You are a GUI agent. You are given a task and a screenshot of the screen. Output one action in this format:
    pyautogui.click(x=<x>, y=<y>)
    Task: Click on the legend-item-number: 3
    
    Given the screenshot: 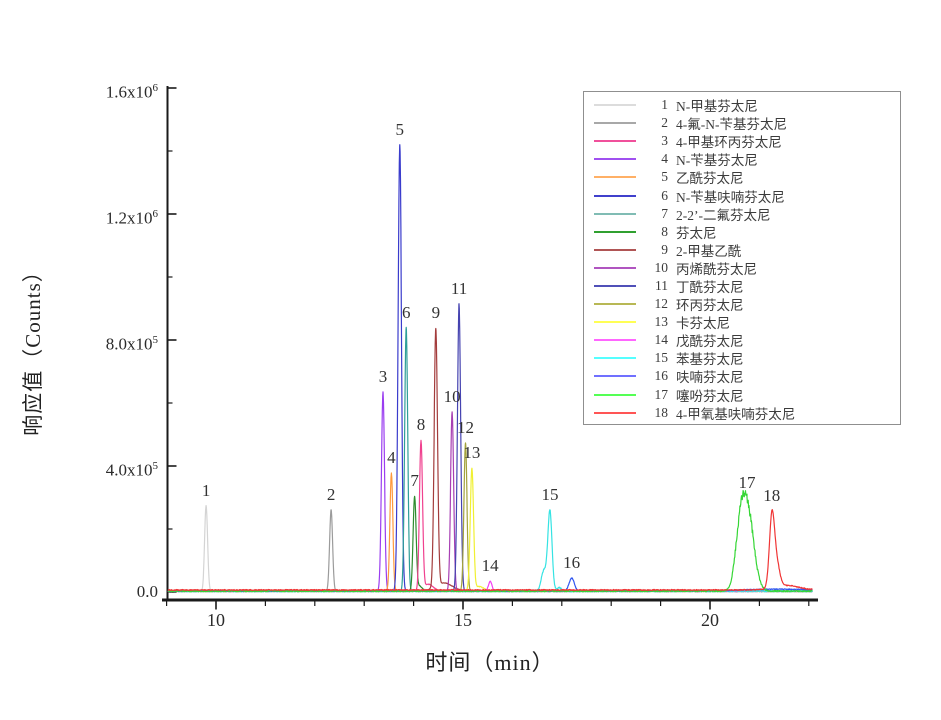 What is the action you would take?
    pyautogui.click(x=664, y=141)
    